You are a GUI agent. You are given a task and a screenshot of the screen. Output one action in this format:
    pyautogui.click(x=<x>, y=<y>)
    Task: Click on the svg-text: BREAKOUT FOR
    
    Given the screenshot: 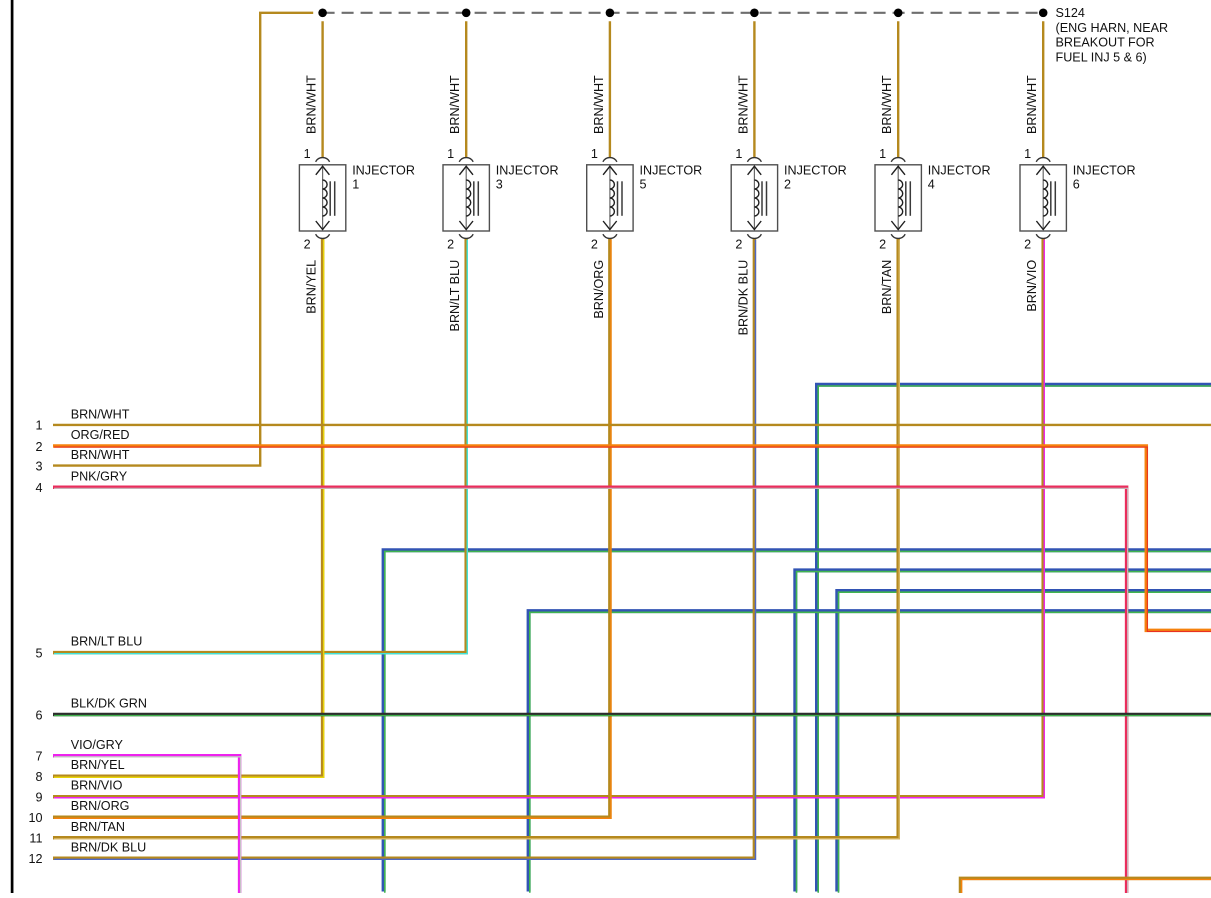 What is the action you would take?
    pyautogui.click(x=1105, y=43)
    